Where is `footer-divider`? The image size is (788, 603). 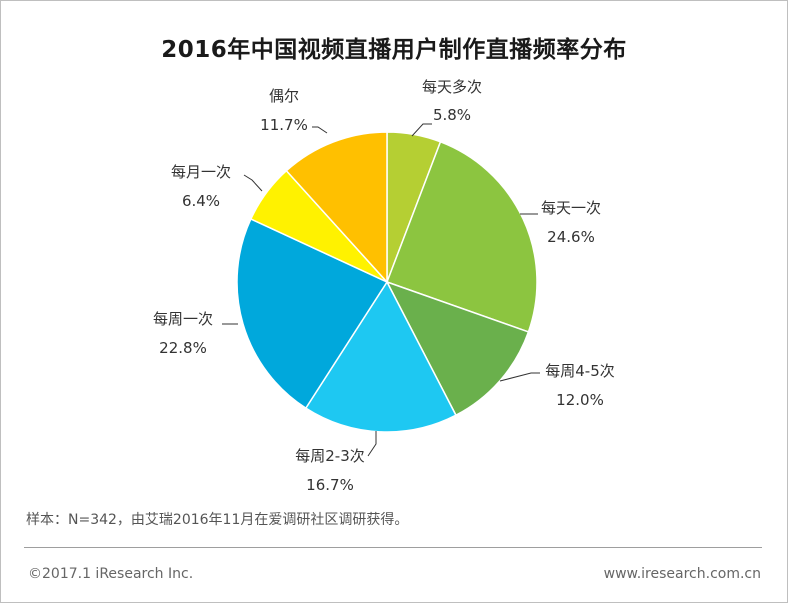
footer-divider is located at coordinates (393, 547).